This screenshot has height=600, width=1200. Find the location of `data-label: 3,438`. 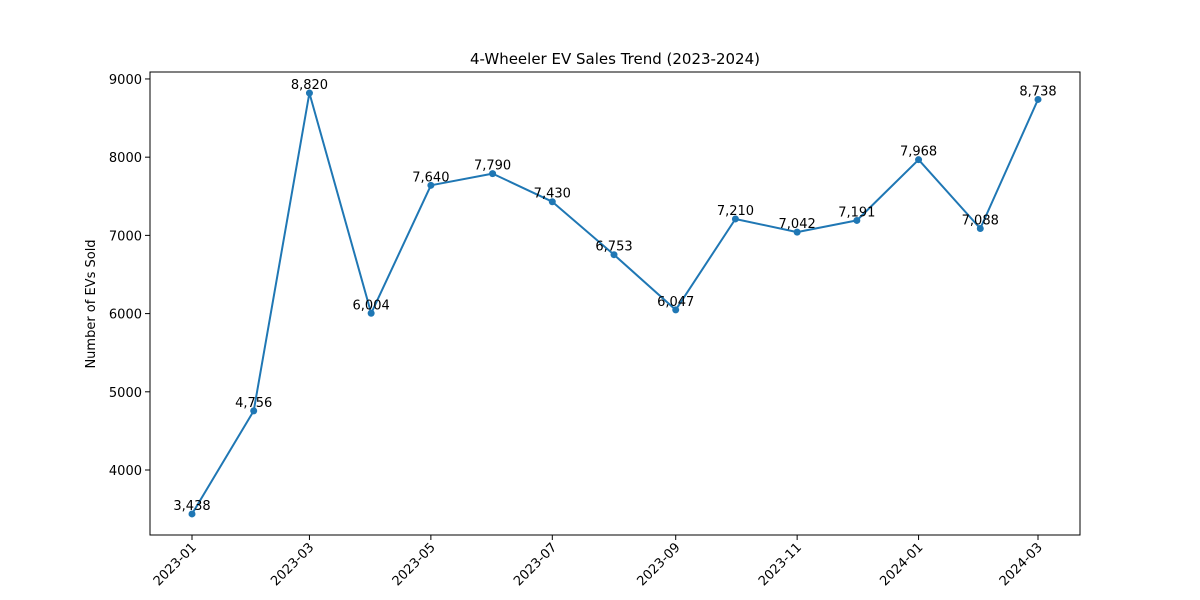

data-label: 3,438 is located at coordinates (191, 506).